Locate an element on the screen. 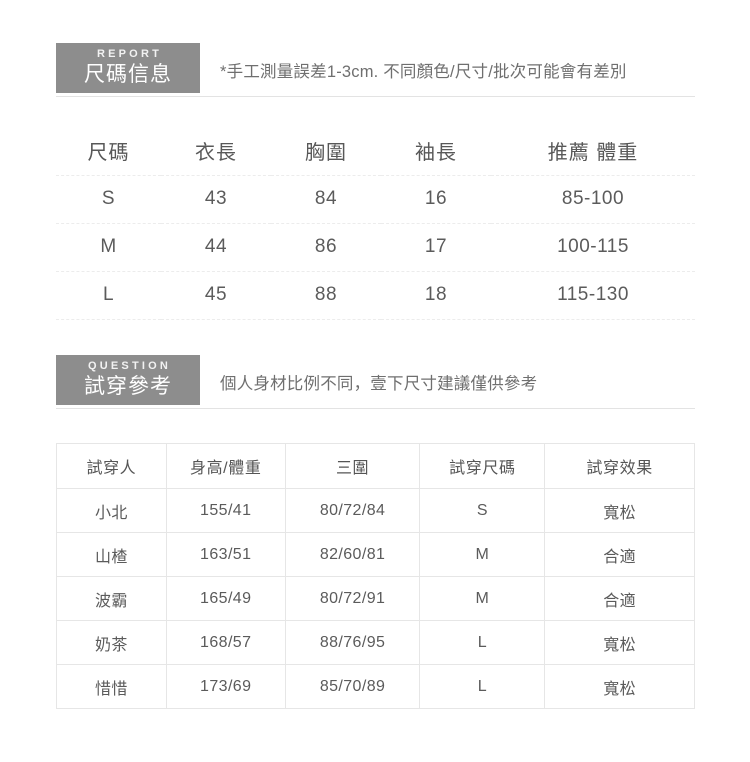 The width and height of the screenshot is (750, 762). height-weight-cell: 168/57 is located at coordinates (225, 642).